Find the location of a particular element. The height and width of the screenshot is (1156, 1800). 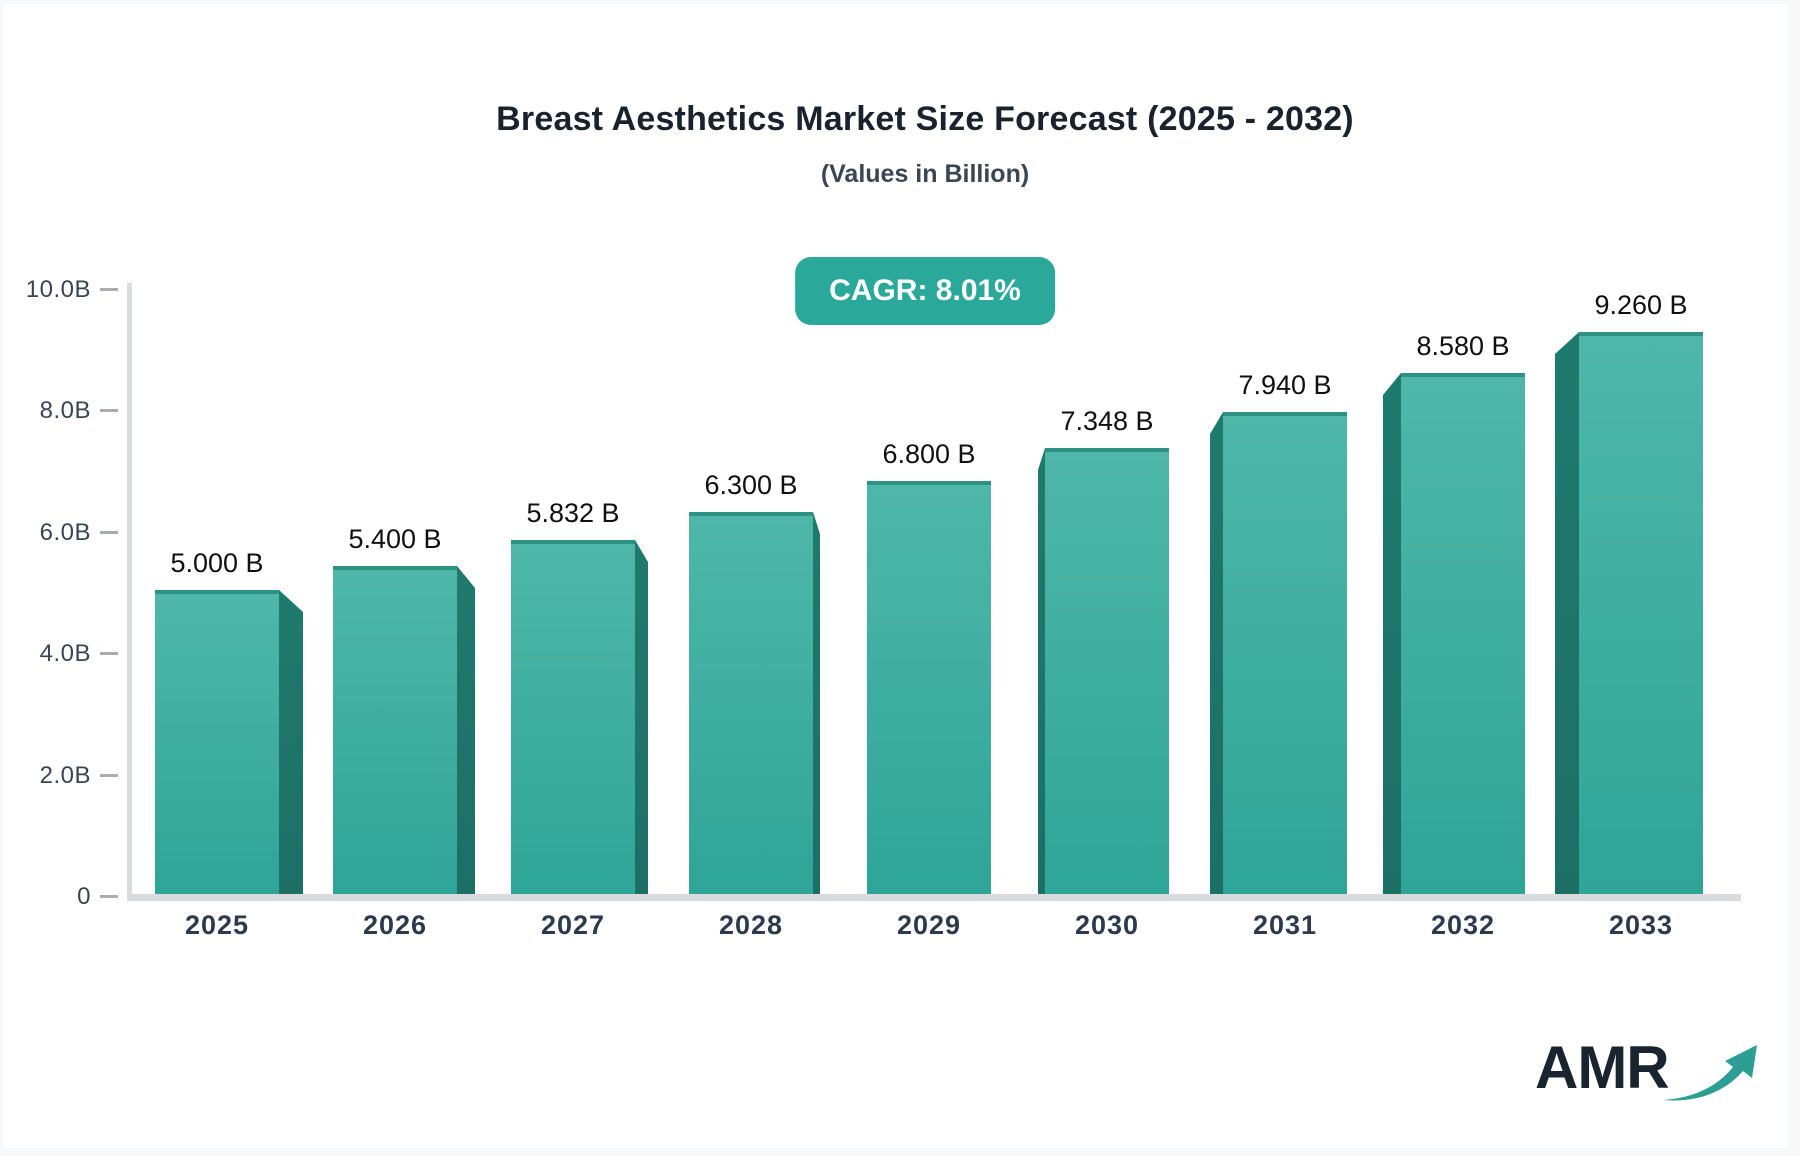

amr-logo-text: AMR is located at coordinates (1602, 1067).